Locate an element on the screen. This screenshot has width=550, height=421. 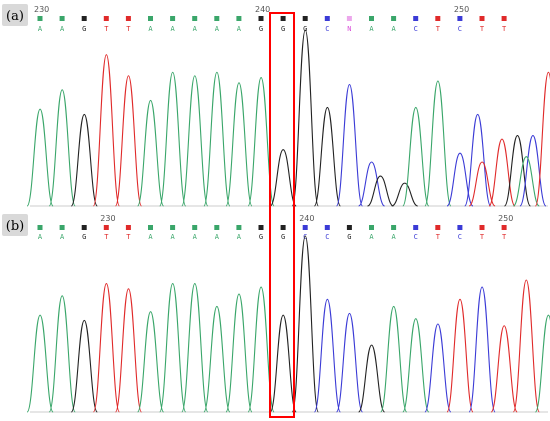
panel-tag: (a) is located at coordinates (15, 16).